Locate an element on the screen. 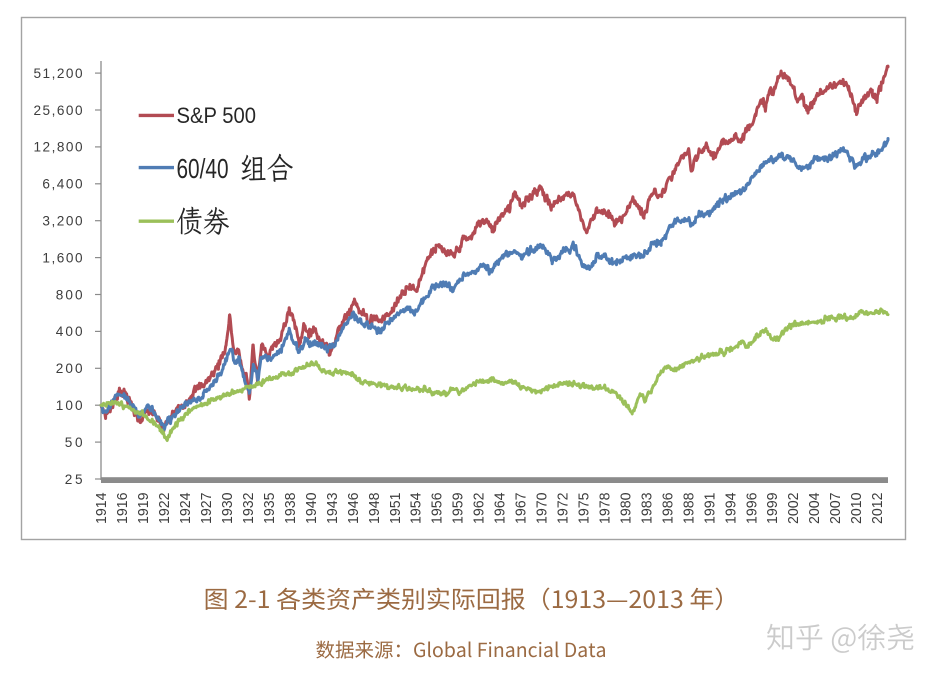 This screenshot has height=680, width=937. svg-text: 1938 is located at coordinates (291, 509).